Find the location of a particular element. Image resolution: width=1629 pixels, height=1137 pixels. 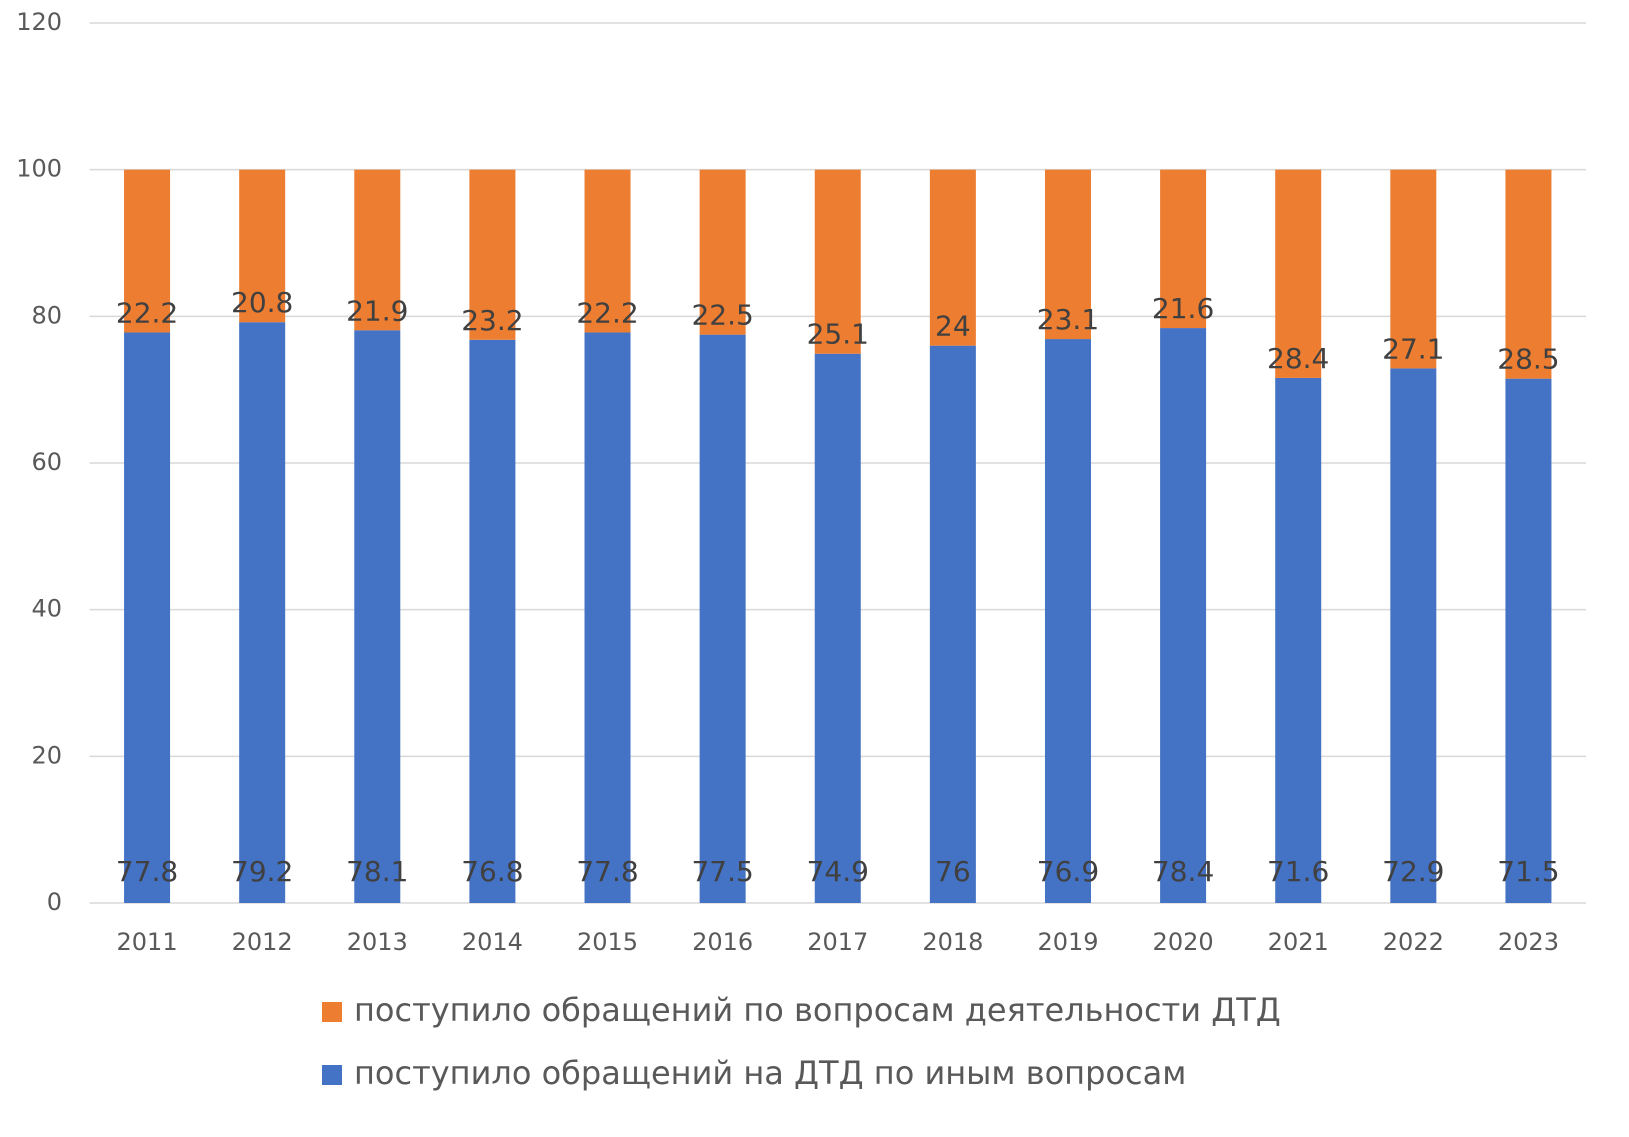

x-tick-label: 2014 is located at coordinates (492, 942).